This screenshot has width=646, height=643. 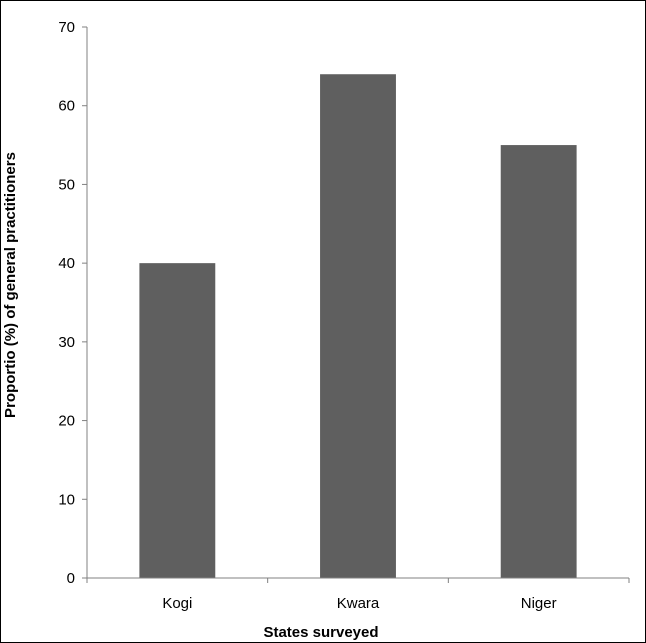 What do you see at coordinates (66, 27) in the screenshot?
I see `y-tick-label: 70` at bounding box center [66, 27].